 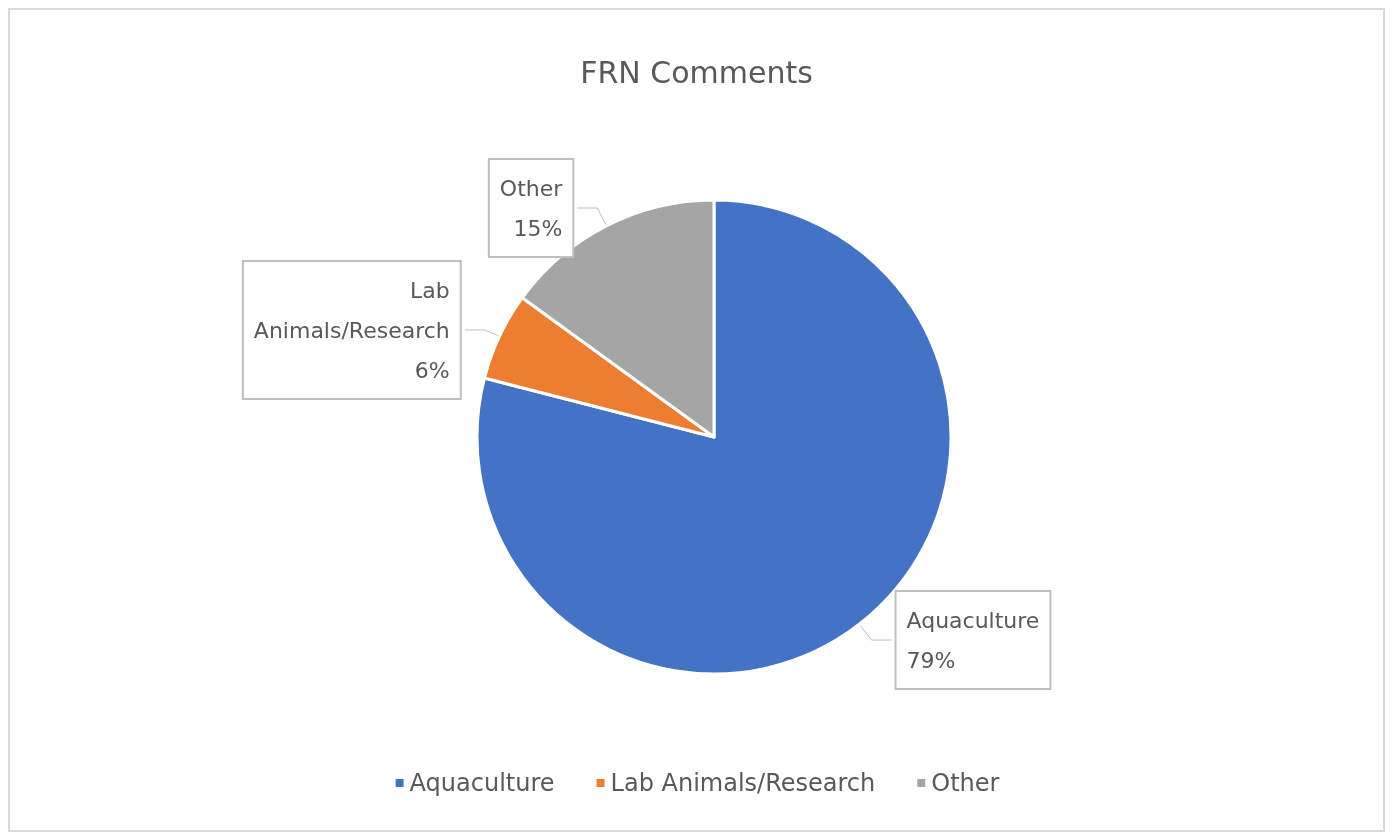 I want to click on data-label: 15%, so click(x=538, y=228).